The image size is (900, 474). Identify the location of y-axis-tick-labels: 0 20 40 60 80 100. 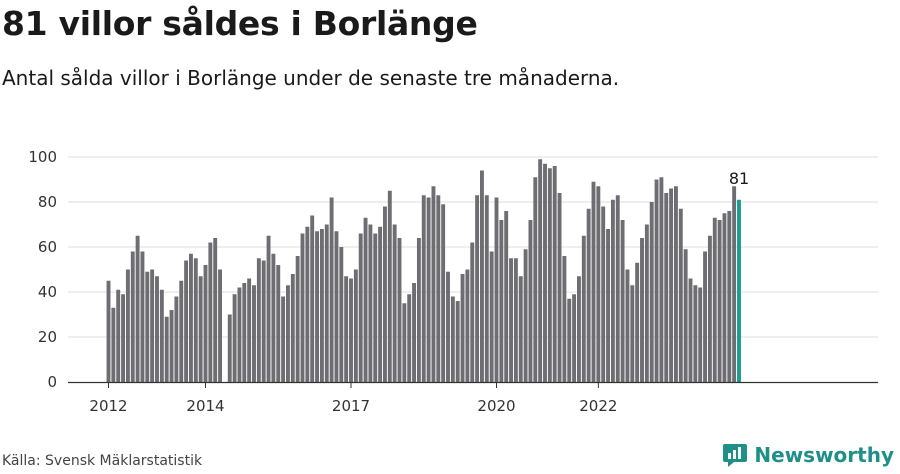
(42, 269).